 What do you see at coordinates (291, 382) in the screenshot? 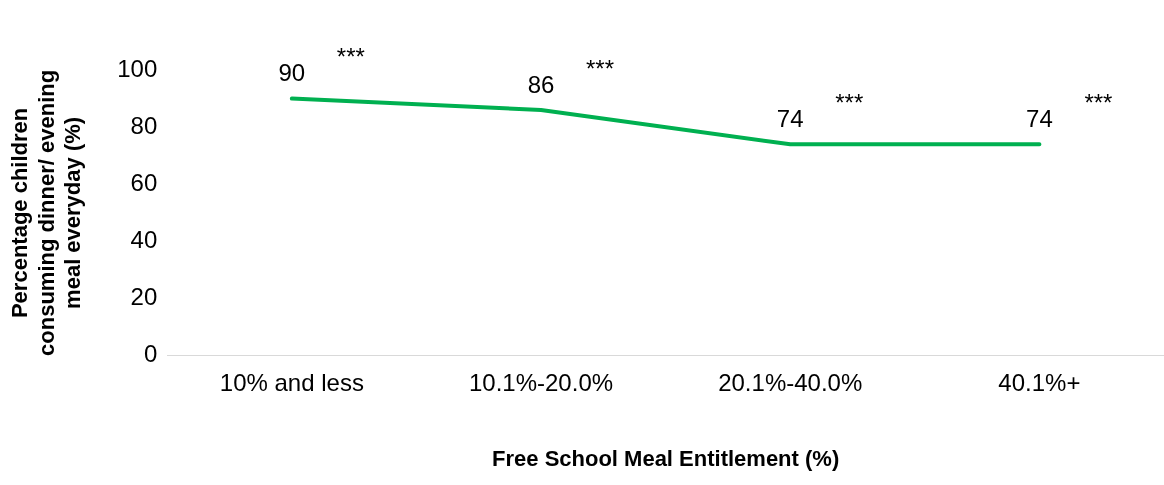
I see `x-tick-label: 10% and less` at bounding box center [291, 382].